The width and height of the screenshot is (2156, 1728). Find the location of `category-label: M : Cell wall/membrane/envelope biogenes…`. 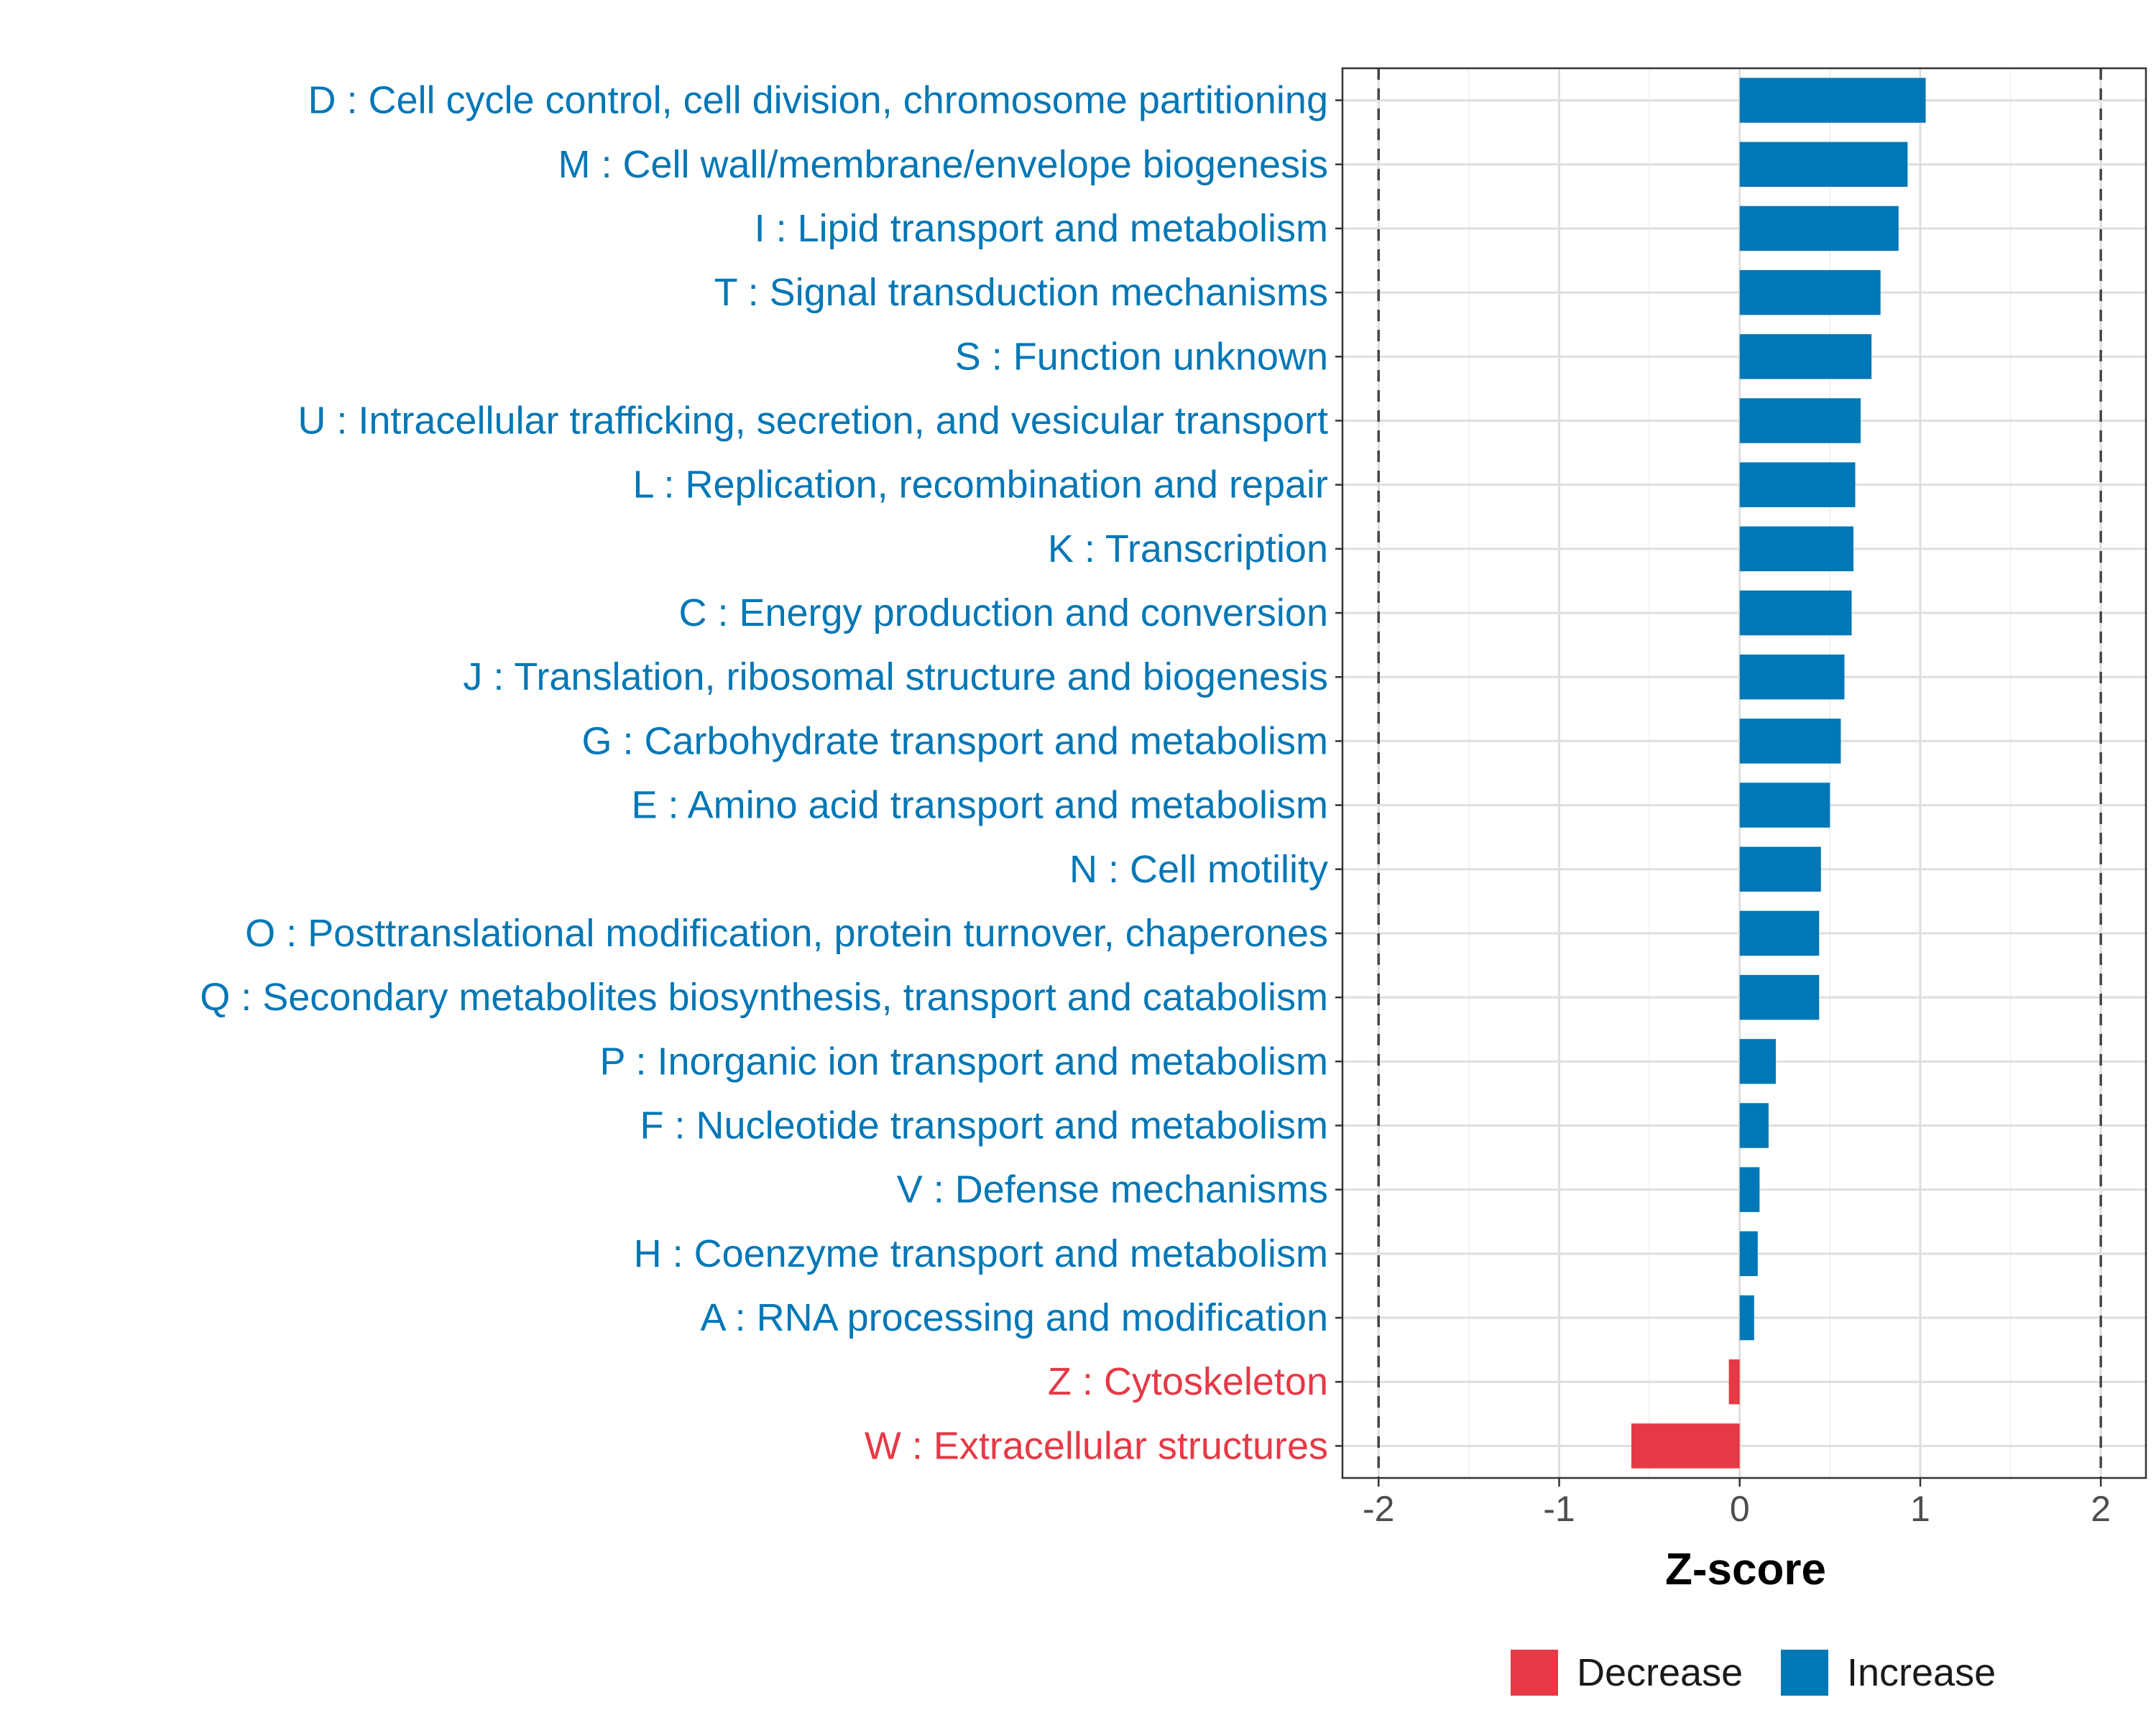

category-label: M : Cell wall/membrane/envelope biogenes… is located at coordinates (943, 165).